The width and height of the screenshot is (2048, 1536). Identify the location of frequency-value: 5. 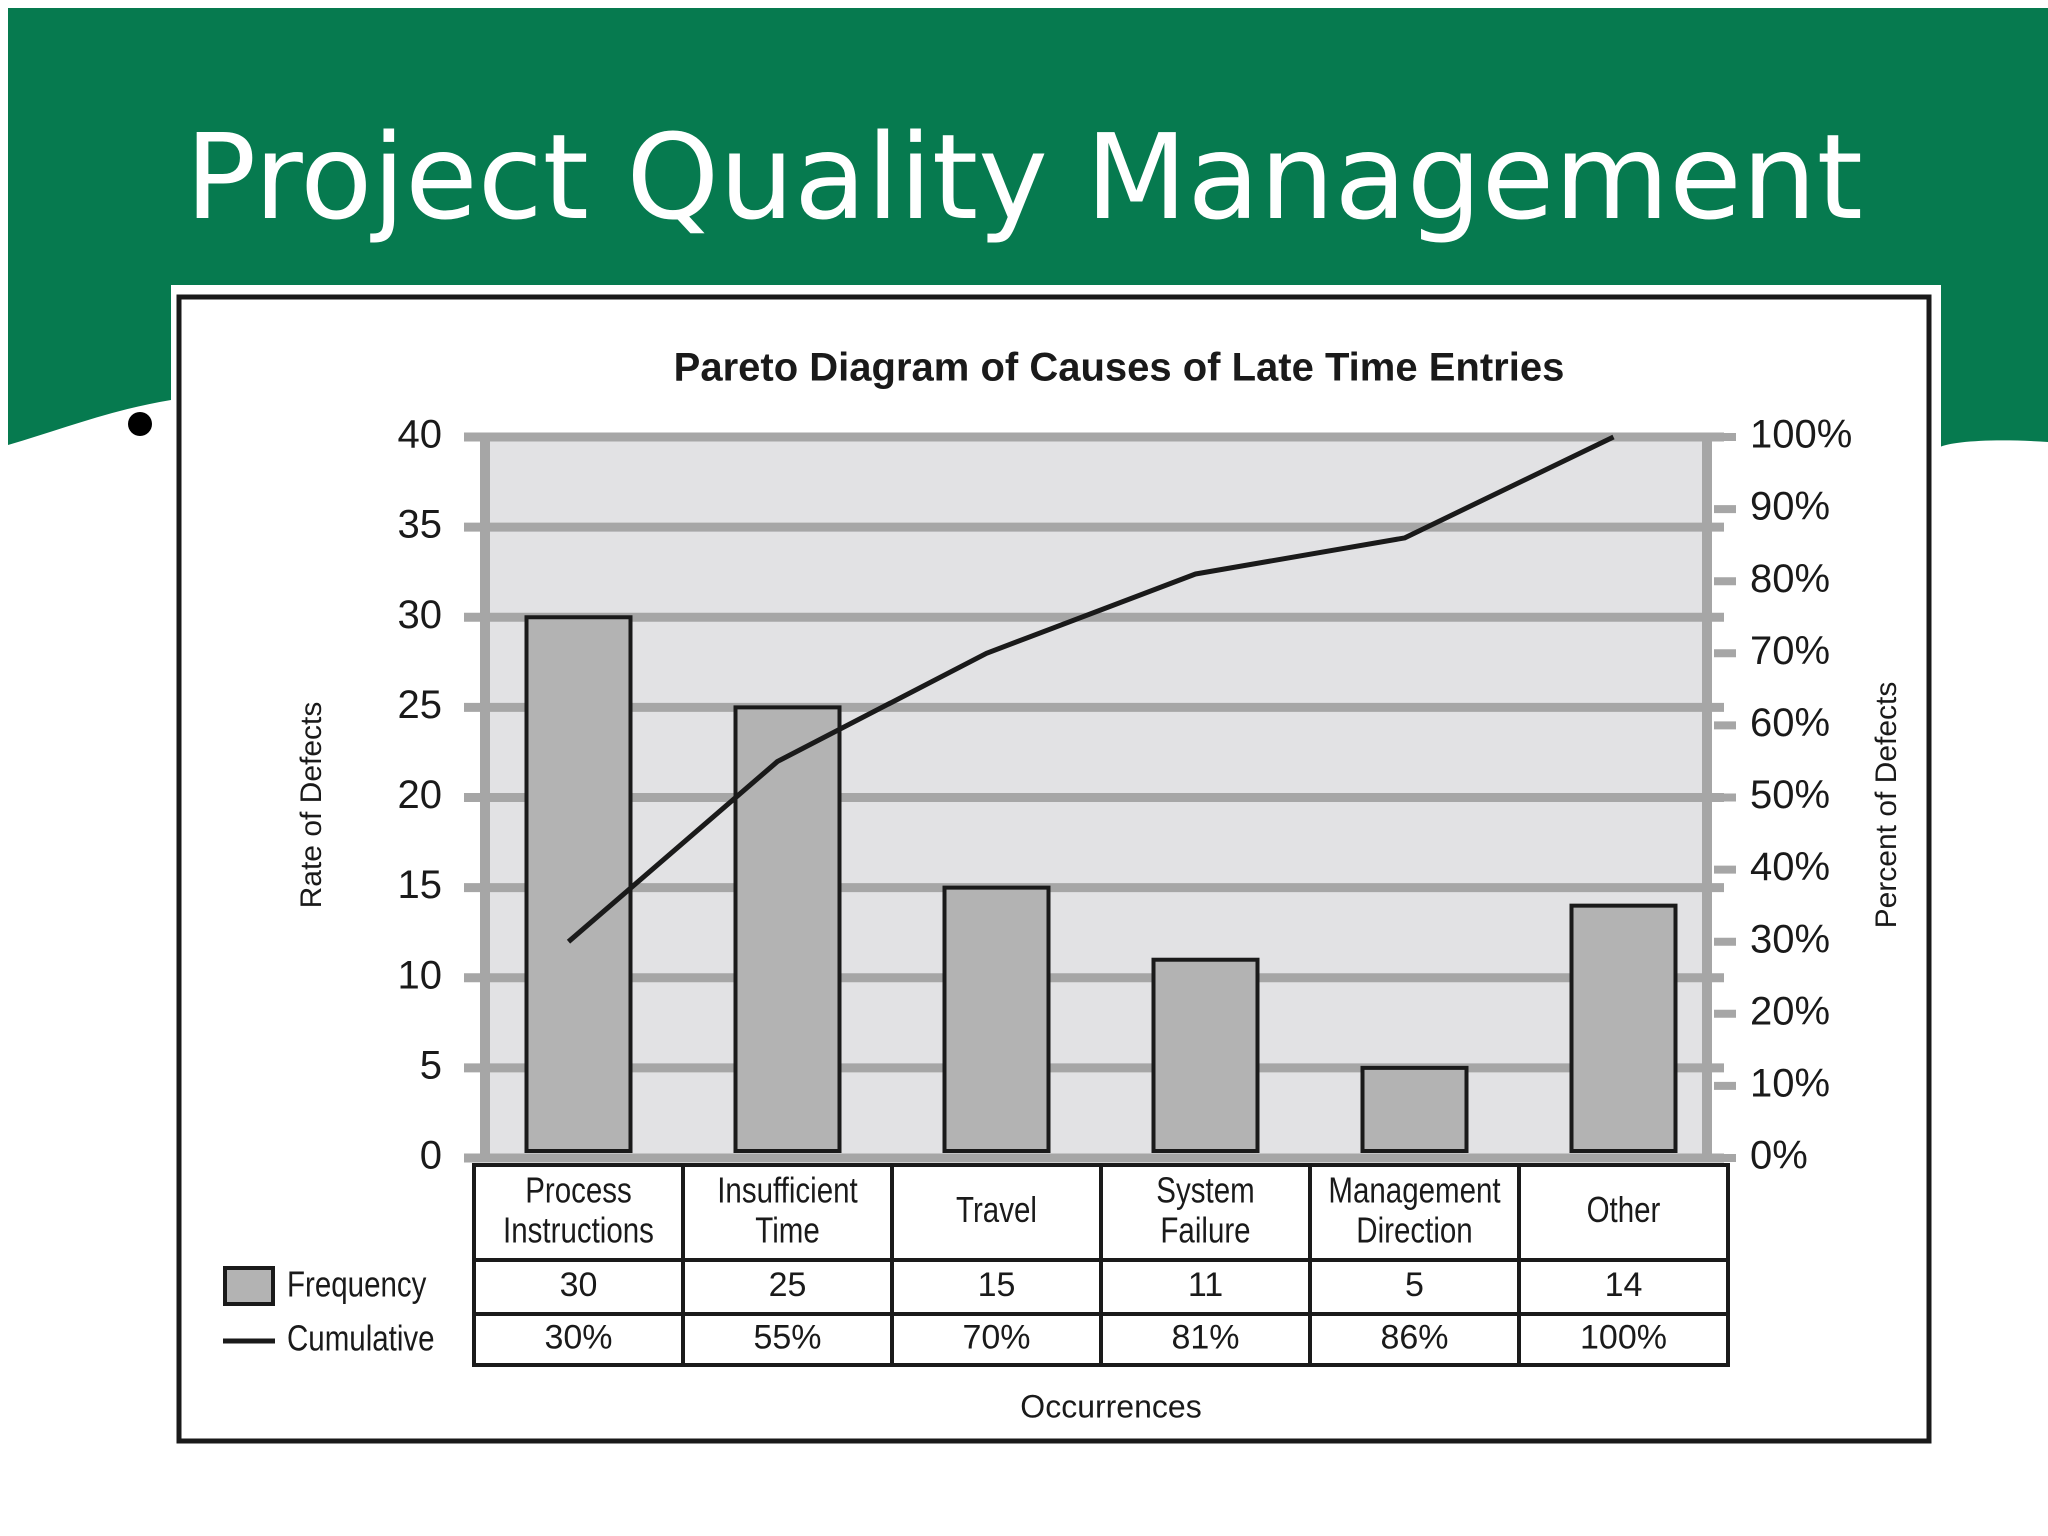
(1414, 1285).